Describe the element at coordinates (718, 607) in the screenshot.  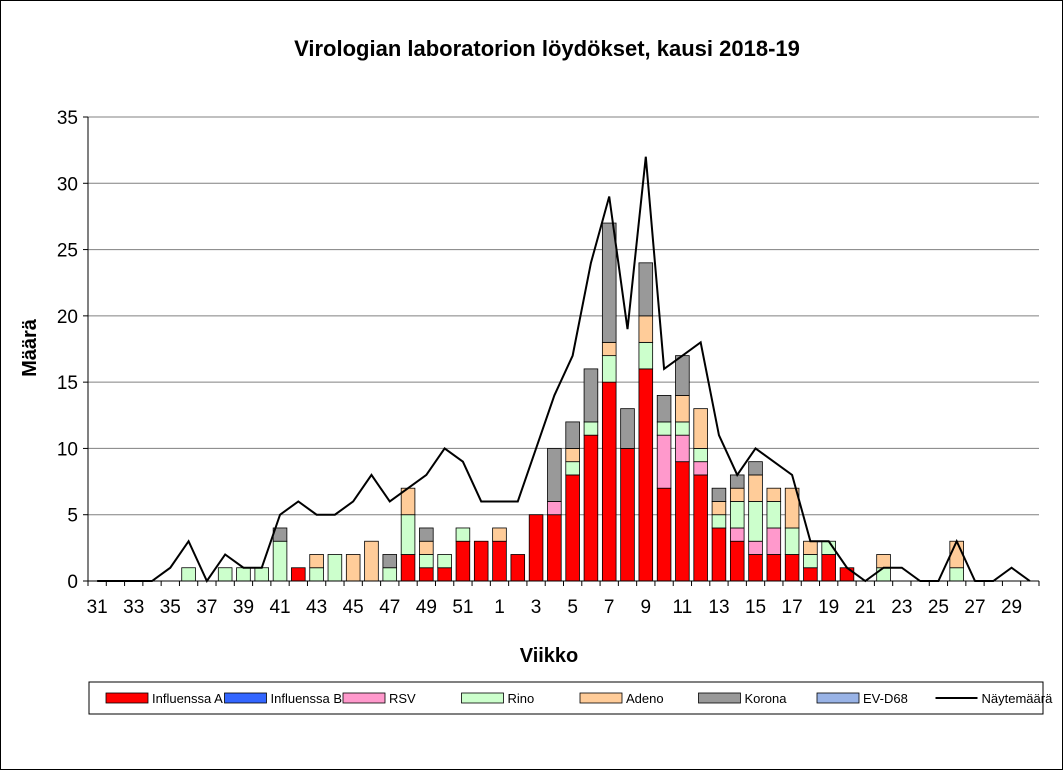
I see `x-tick-label: 13` at that location.